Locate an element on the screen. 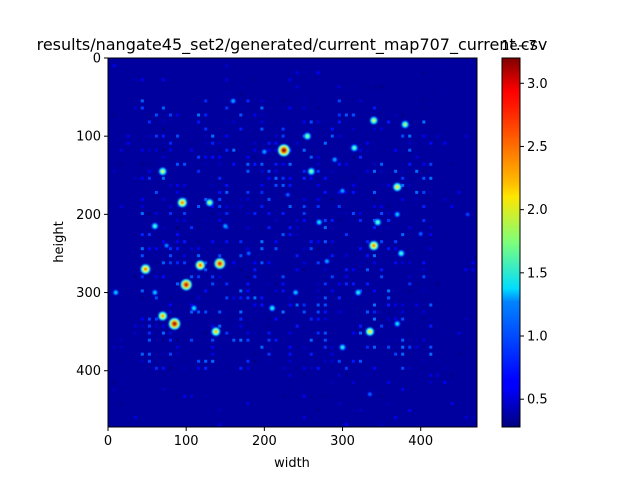 The width and height of the screenshot is (640, 480). x-tick-label: 200 is located at coordinates (264, 441).